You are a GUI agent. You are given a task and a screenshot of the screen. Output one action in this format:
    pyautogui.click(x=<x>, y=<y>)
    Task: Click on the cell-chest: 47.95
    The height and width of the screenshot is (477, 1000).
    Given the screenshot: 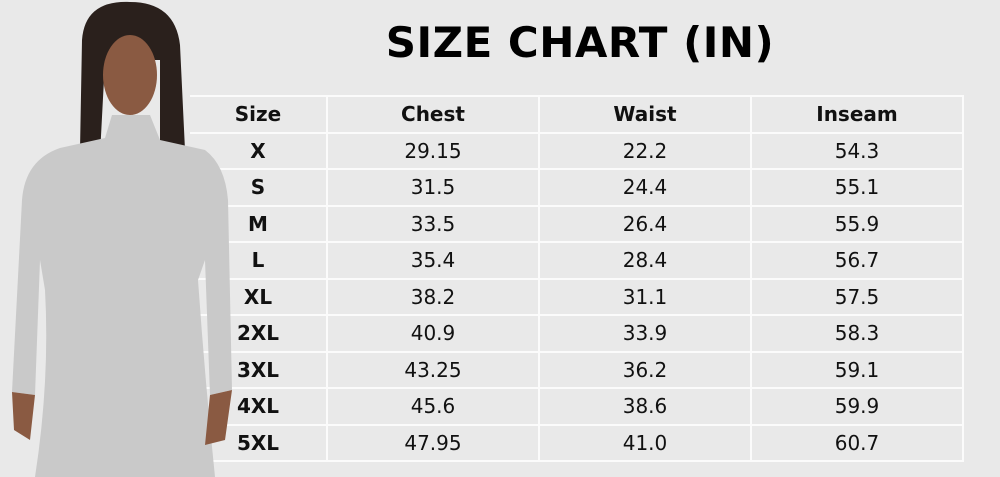 What is the action you would take?
    pyautogui.click(x=433, y=442)
    